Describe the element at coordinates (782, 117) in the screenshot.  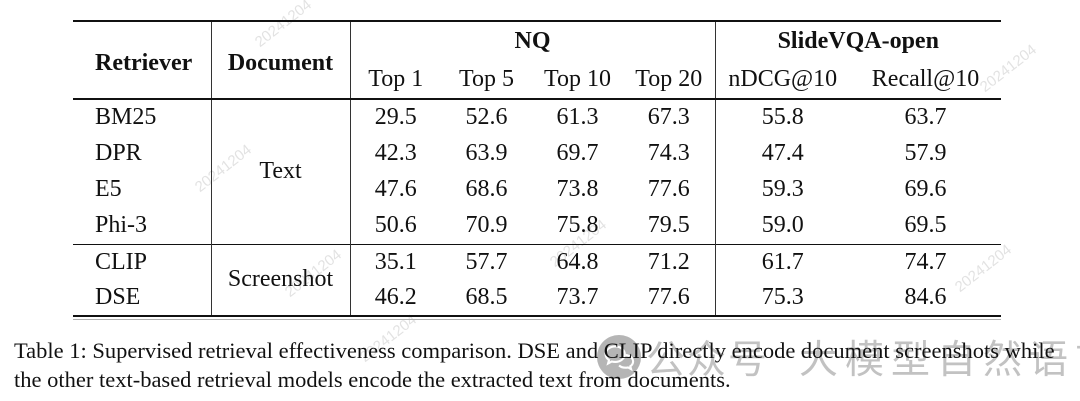
I see `metric-value: 55.8` at that location.